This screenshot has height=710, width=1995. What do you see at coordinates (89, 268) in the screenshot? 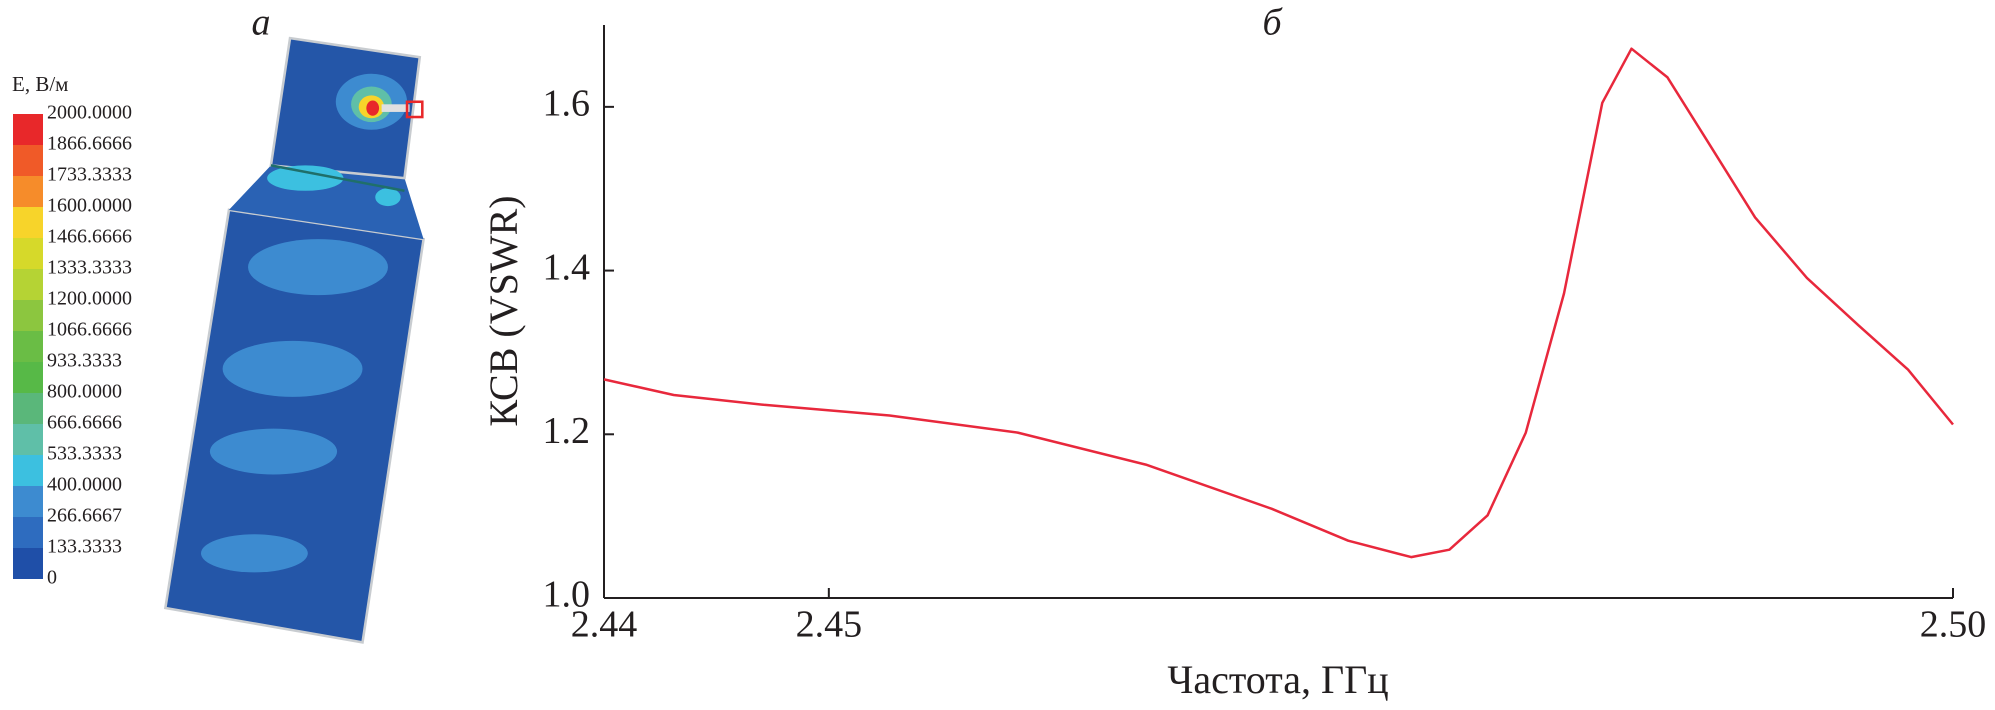
I see `colorbar-tick-label: 1333.3333` at bounding box center [89, 268].